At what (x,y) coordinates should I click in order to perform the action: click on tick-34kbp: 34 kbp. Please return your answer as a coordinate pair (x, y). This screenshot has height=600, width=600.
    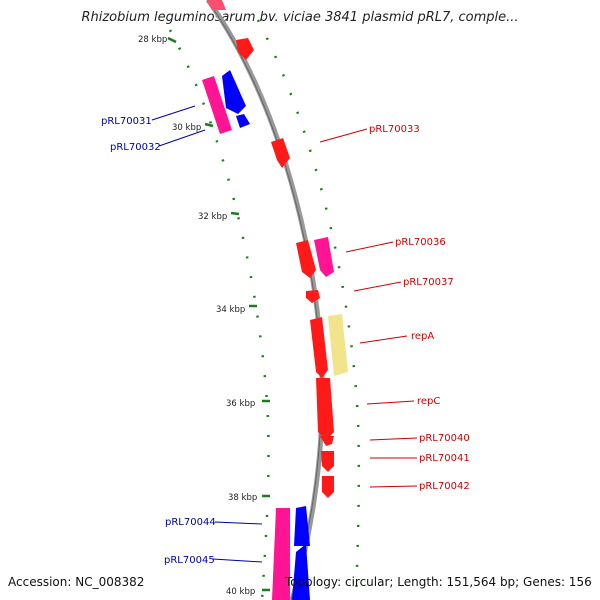
    Looking at the image, I should click on (230, 310).